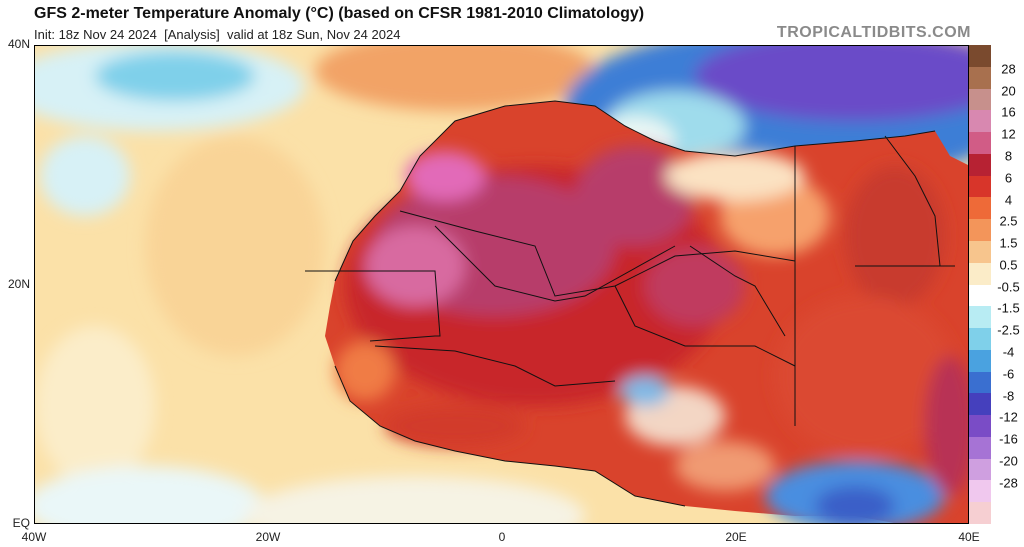 This screenshot has width=1024, height=547. What do you see at coordinates (34, 537) in the screenshot?
I see `lon-label-40w: 40W` at bounding box center [34, 537].